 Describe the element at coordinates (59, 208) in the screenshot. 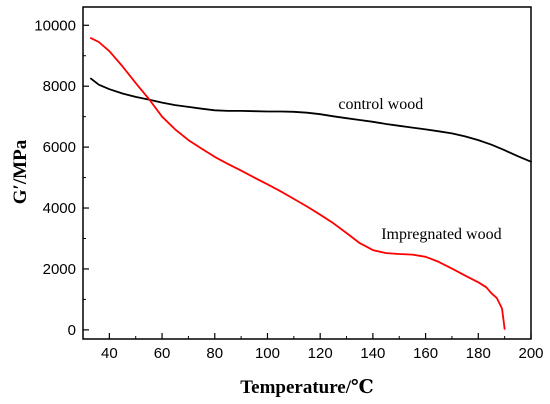

I see `y-tick-label: 4000` at that location.